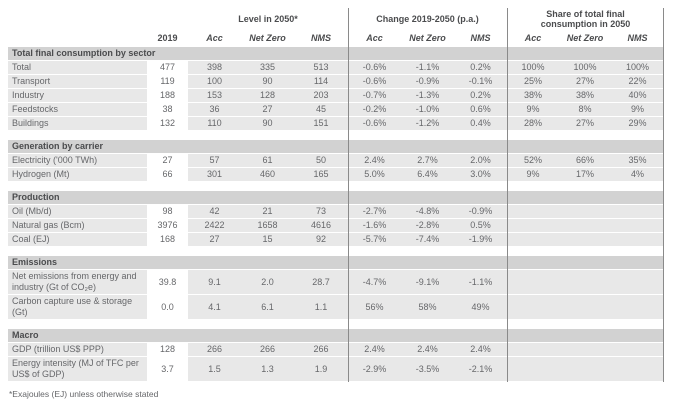 This screenshot has width=677, height=408. I want to click on column-header-share-netzero: Net Zero, so click(585, 38).